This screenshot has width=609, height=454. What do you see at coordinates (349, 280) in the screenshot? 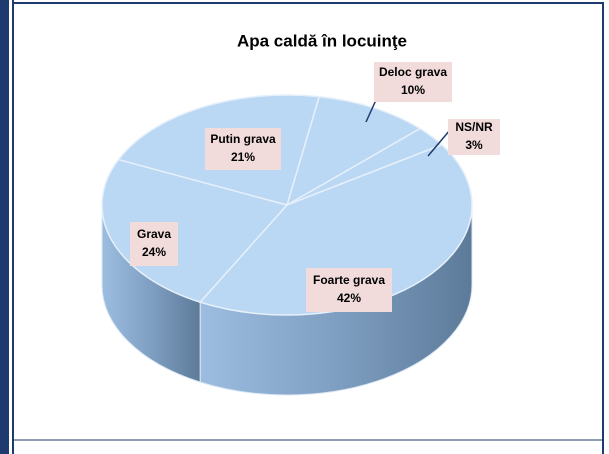
I see `category-label: Foarte grava` at bounding box center [349, 280].